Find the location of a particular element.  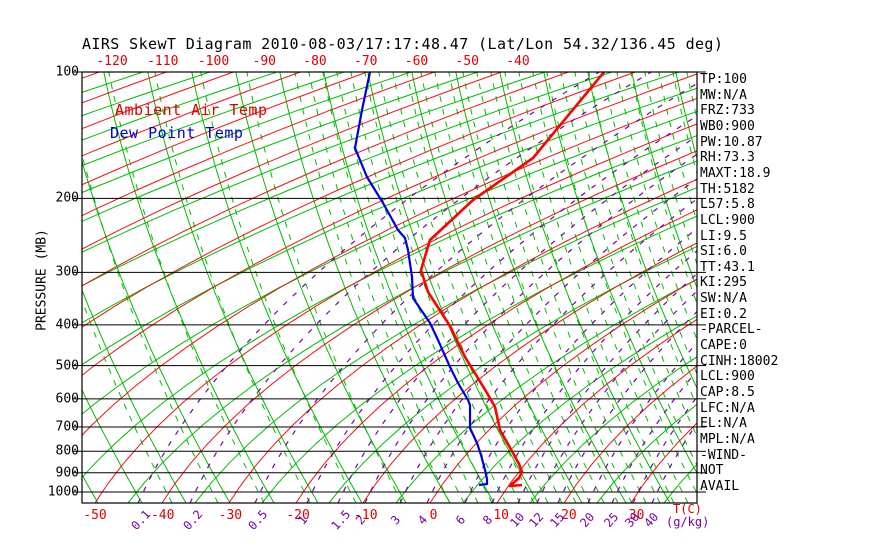

stat-line: MPL:N/A is located at coordinates (727, 439).